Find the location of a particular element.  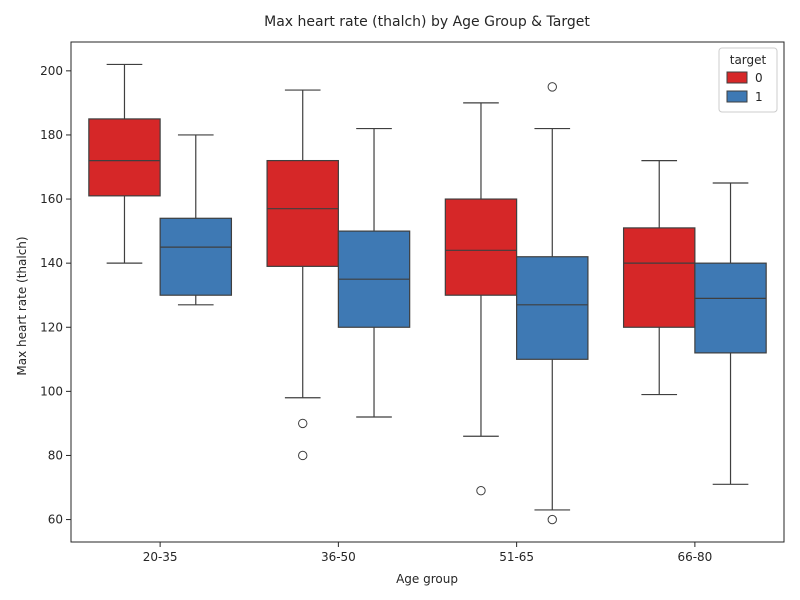

x-tick-label: 20-35 is located at coordinates (160, 557).